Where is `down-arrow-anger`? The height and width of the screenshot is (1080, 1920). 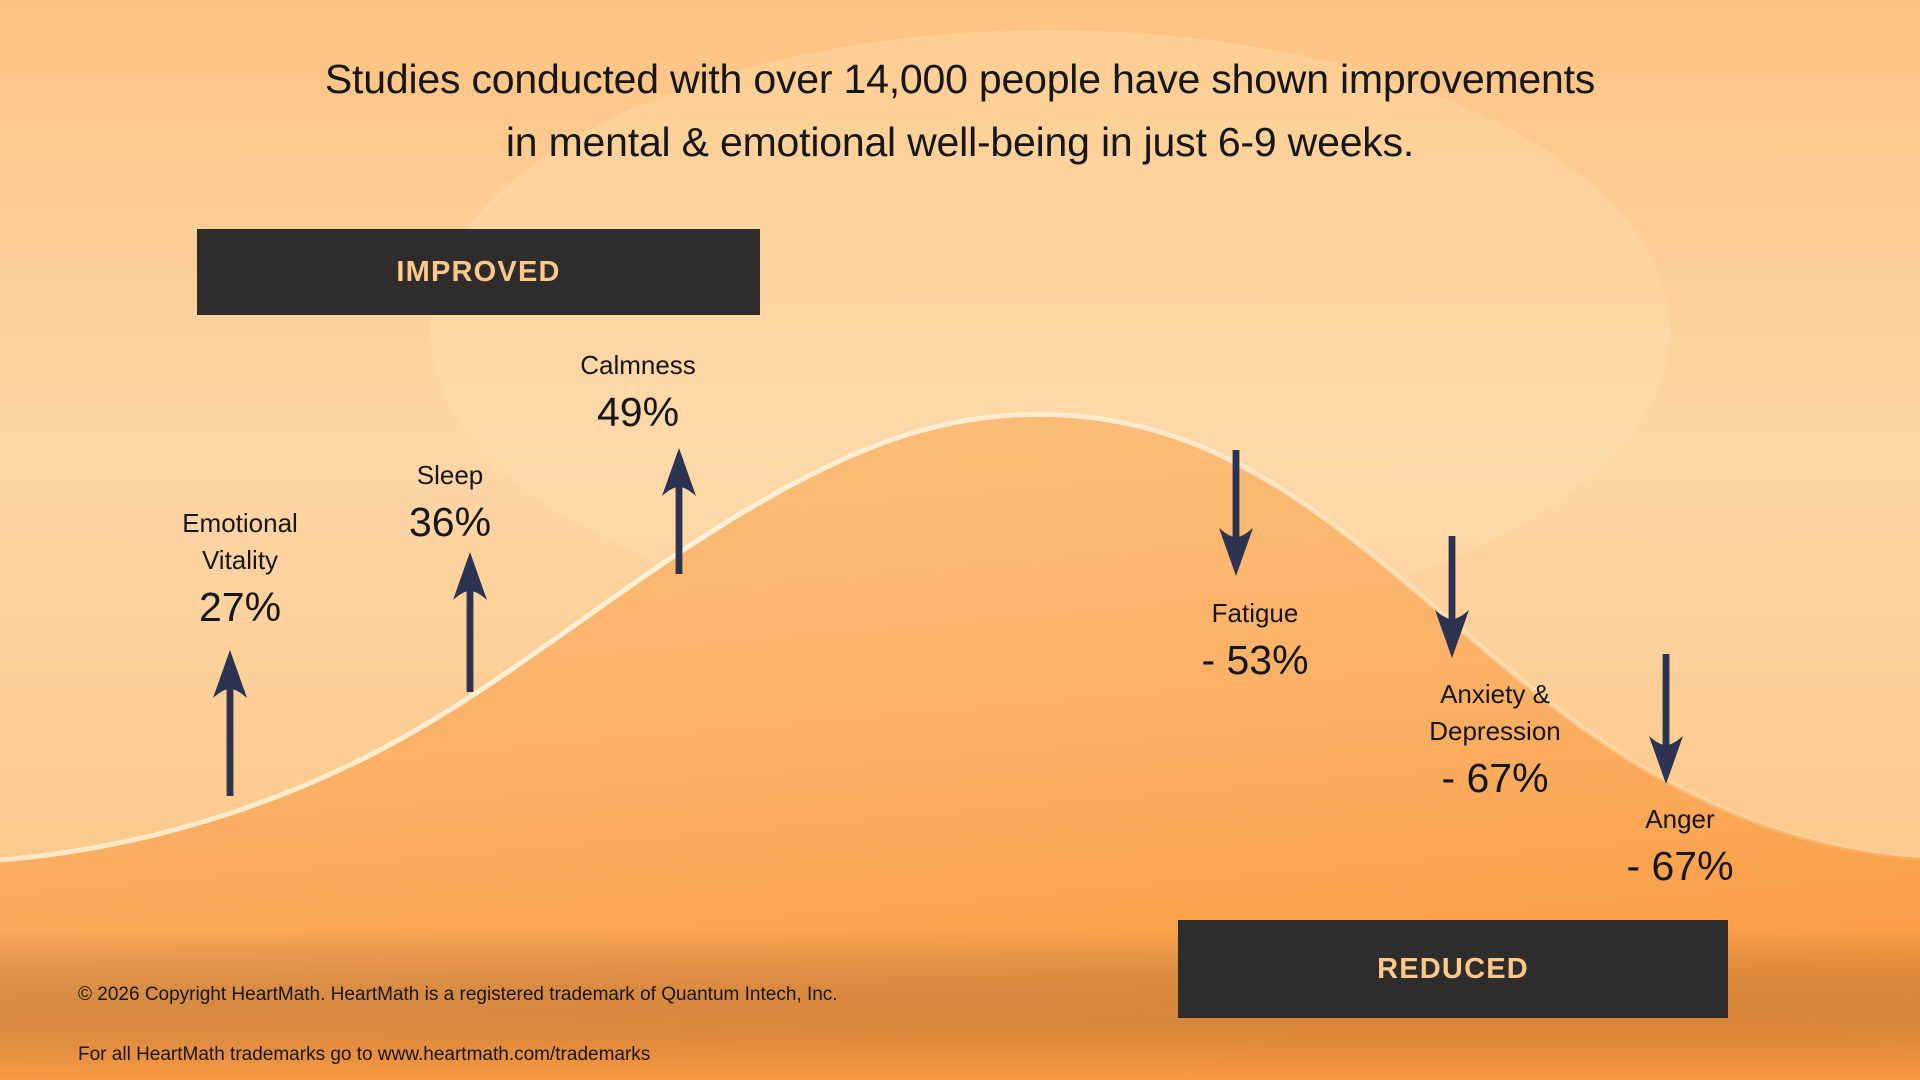
down-arrow-anger is located at coordinates (1666, 720).